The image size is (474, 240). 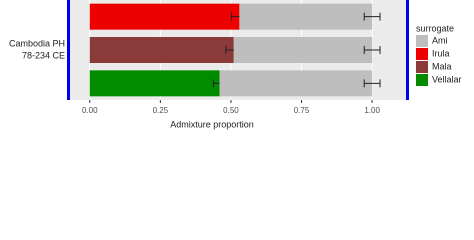 What do you see at coordinates (372, 110) in the screenshot?
I see `x-tick-label: 1.00` at bounding box center [372, 110].